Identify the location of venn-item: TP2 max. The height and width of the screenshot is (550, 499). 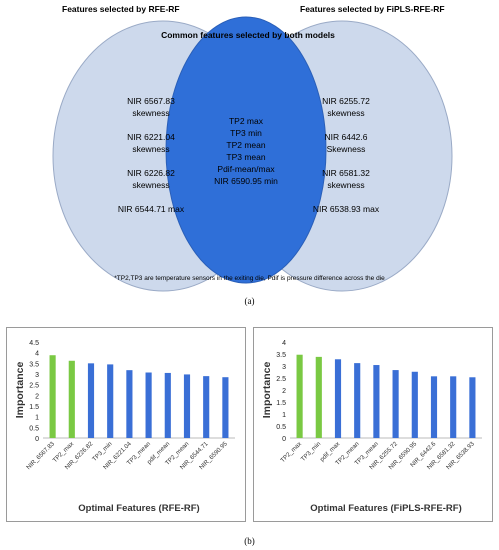
(245, 121).